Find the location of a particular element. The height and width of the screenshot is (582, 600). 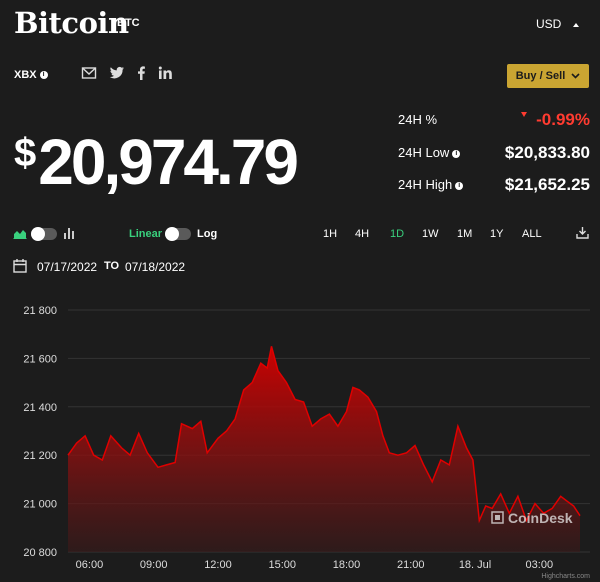

y-tick-label: 21 600 is located at coordinates (40, 359).